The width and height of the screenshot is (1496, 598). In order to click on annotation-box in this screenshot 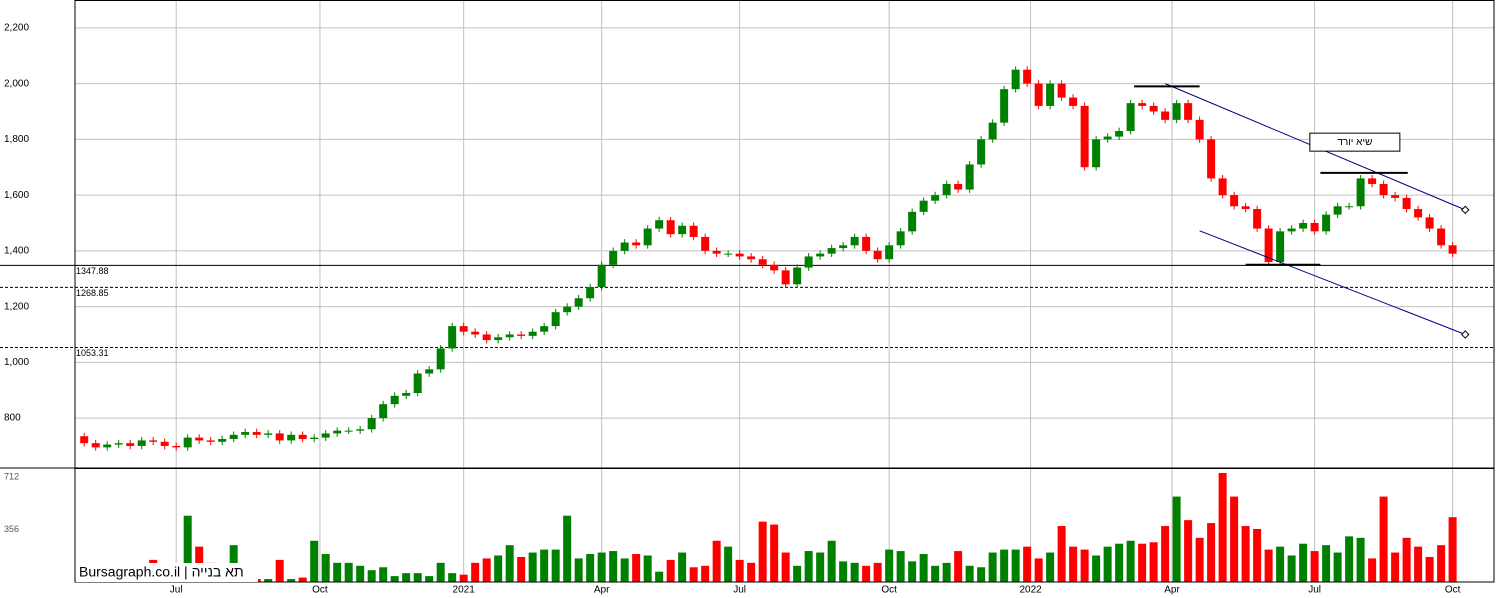, I will do `click(1355, 142)`.